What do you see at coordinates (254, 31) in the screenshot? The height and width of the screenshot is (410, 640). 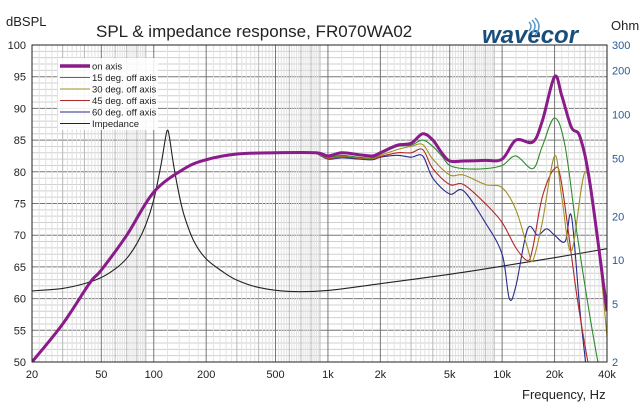 I see `chart-title: SPL & impedance response, FR070WA02` at bounding box center [254, 31].